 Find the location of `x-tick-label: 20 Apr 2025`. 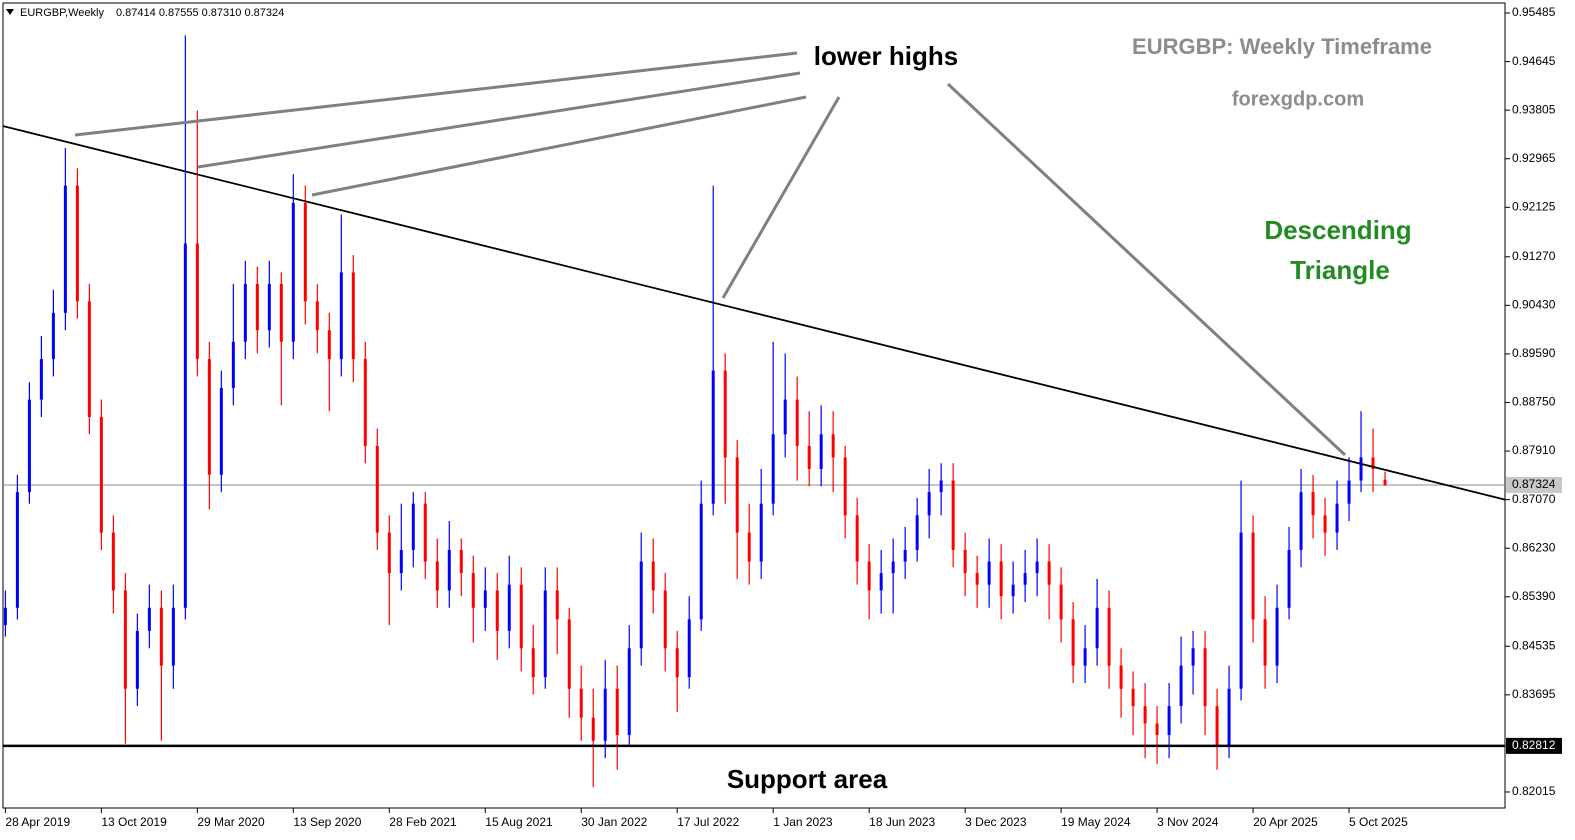

x-tick-label: 20 Apr 2025 is located at coordinates (1285, 822).